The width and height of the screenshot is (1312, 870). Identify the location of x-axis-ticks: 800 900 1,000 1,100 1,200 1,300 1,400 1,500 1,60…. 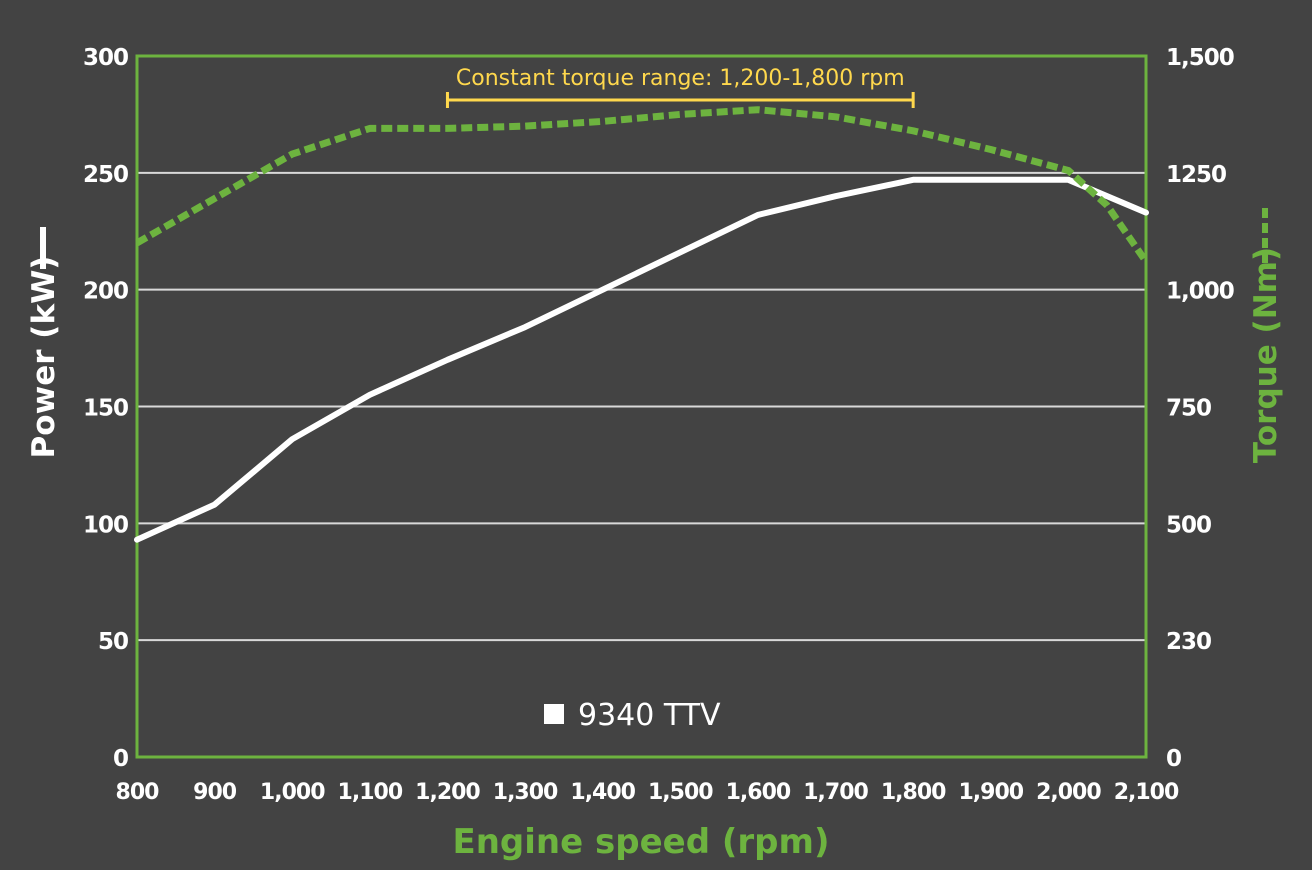
(648, 792).